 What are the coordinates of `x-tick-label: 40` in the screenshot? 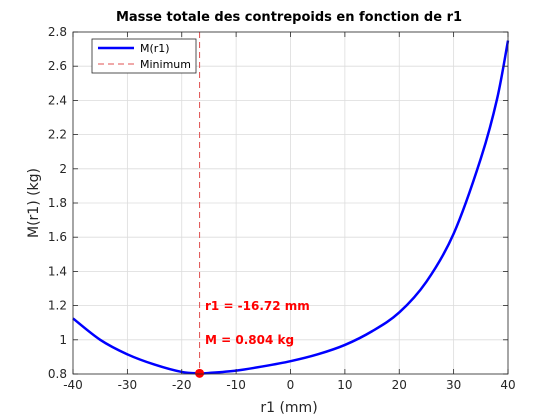 It's located at (507, 385).